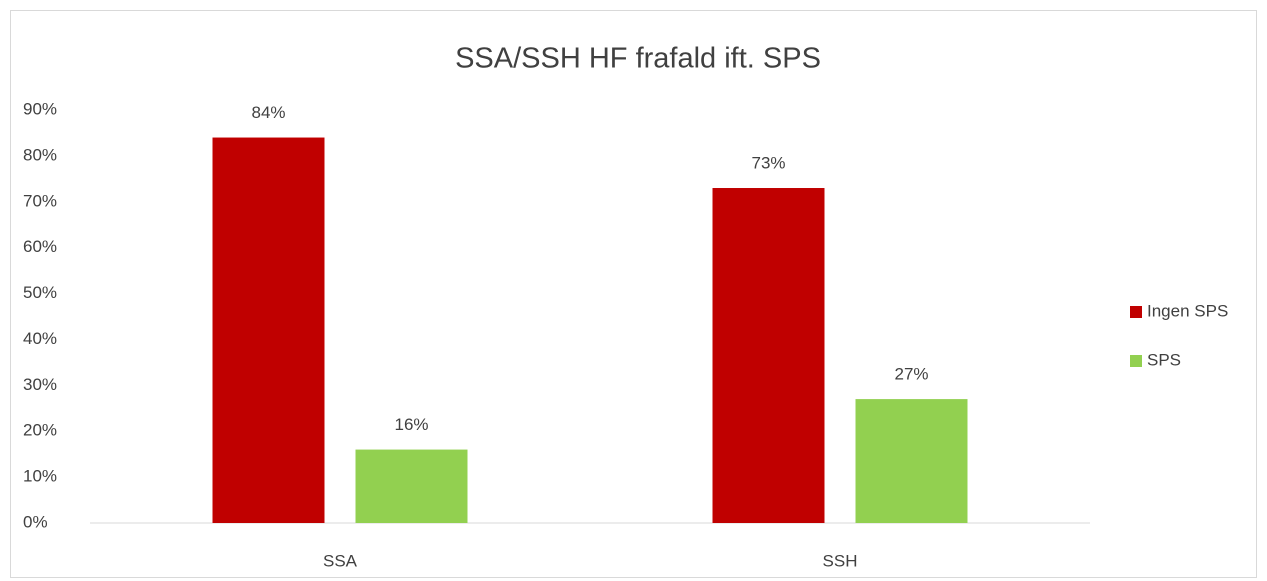 The height and width of the screenshot is (581, 1267). What do you see at coordinates (911, 374) in the screenshot?
I see `value-label: 27%` at bounding box center [911, 374].